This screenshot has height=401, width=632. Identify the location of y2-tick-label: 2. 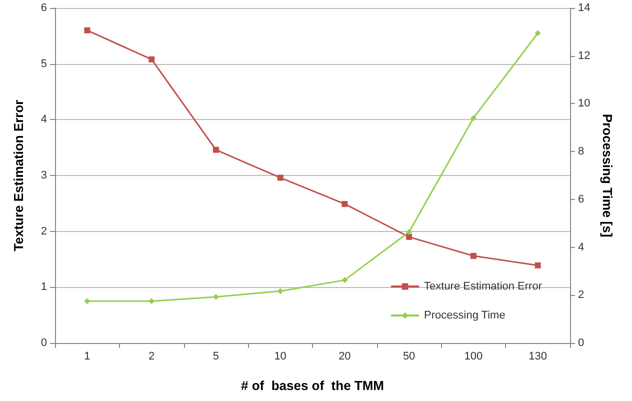
(581, 295).